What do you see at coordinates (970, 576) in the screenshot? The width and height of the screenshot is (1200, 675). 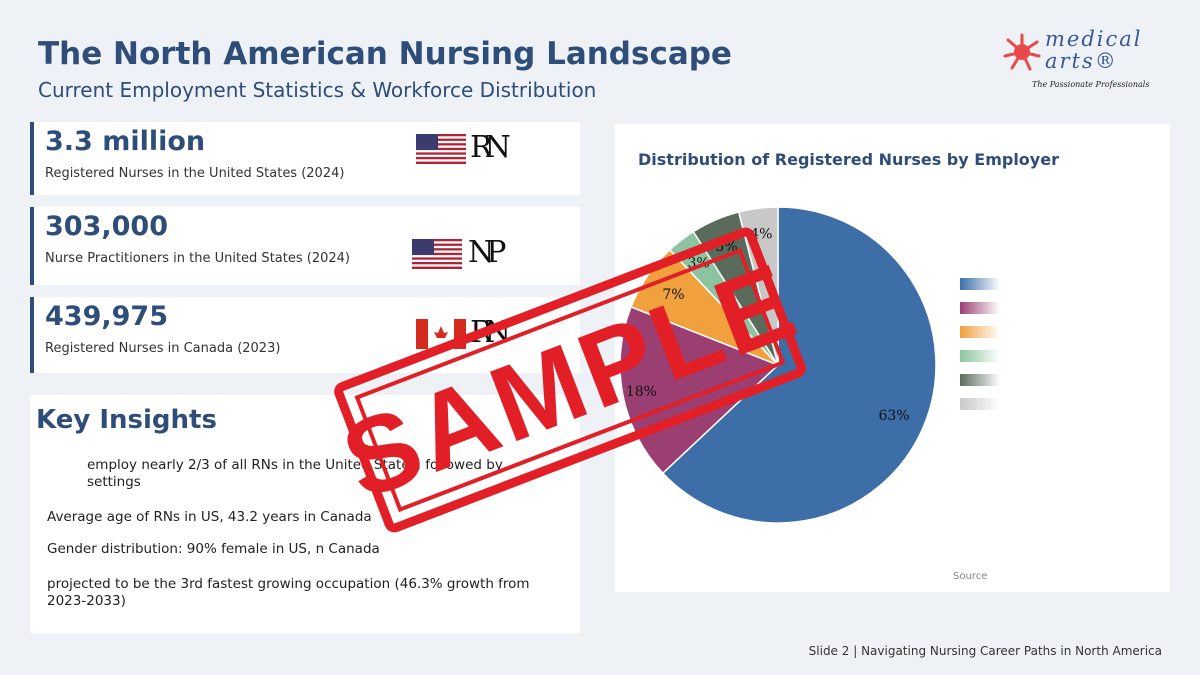 I see `chart-source: Source` at bounding box center [970, 576].